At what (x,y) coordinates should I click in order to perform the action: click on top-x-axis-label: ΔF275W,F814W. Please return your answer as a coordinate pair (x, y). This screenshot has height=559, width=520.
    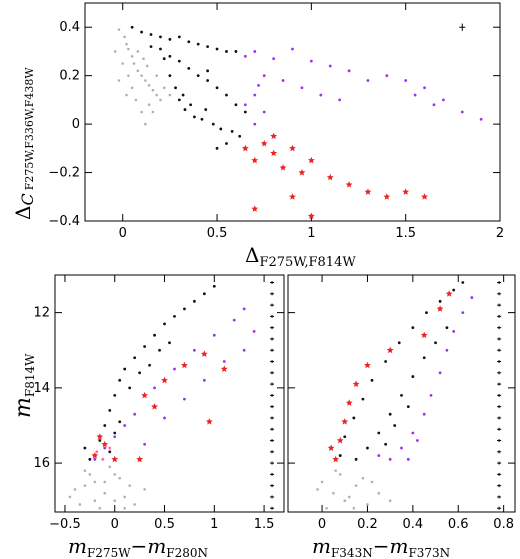
    Looking at the image, I should click on (300, 256).